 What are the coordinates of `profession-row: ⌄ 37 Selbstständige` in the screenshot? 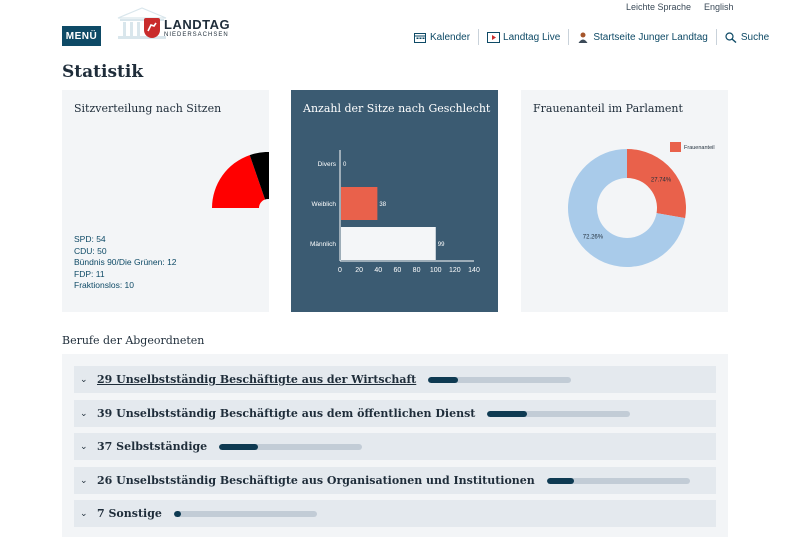 It's located at (395, 446).